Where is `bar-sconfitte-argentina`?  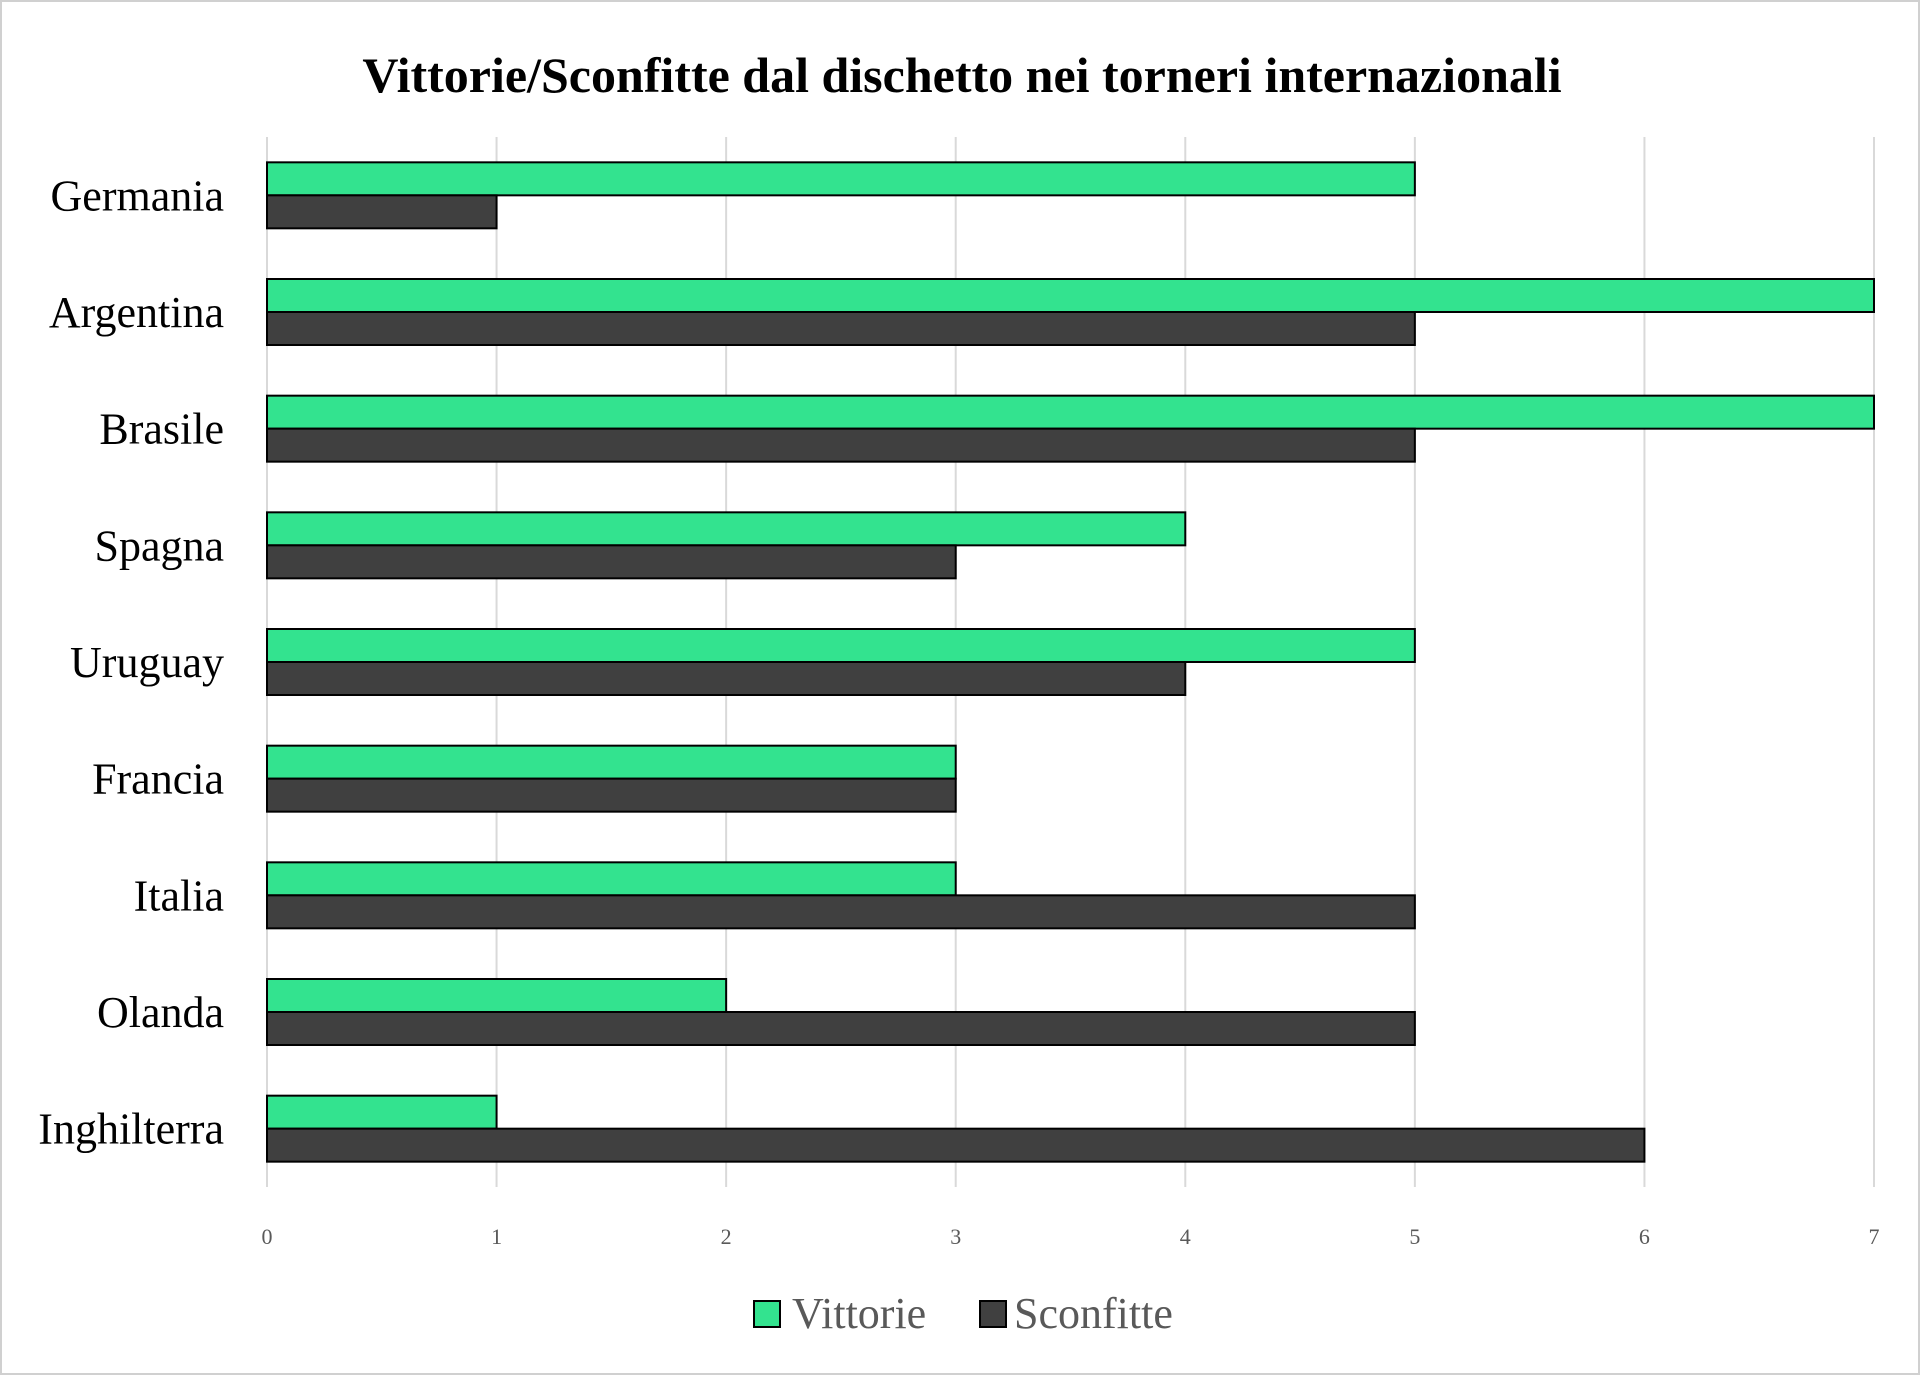 bar-sconfitte-argentina is located at coordinates (841, 328).